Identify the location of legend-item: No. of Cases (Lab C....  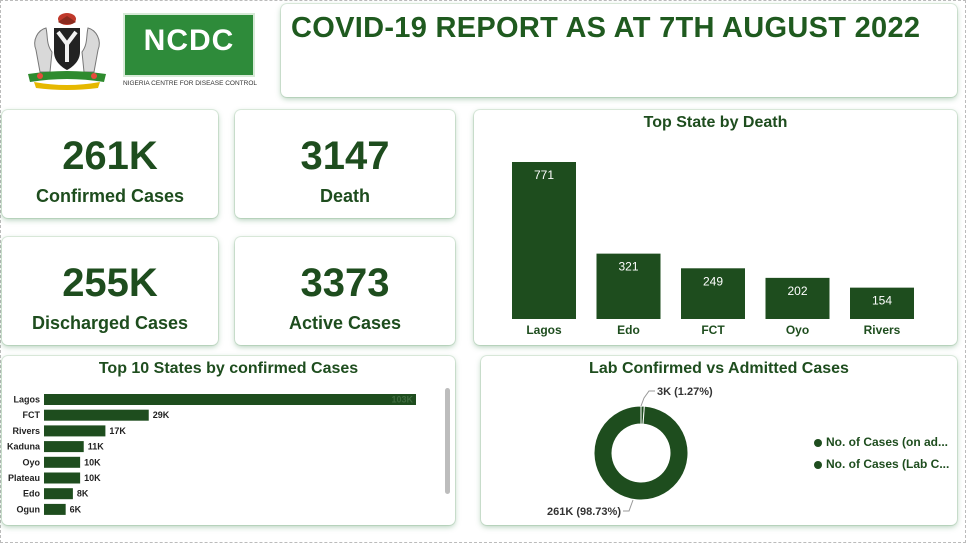
(881, 464).